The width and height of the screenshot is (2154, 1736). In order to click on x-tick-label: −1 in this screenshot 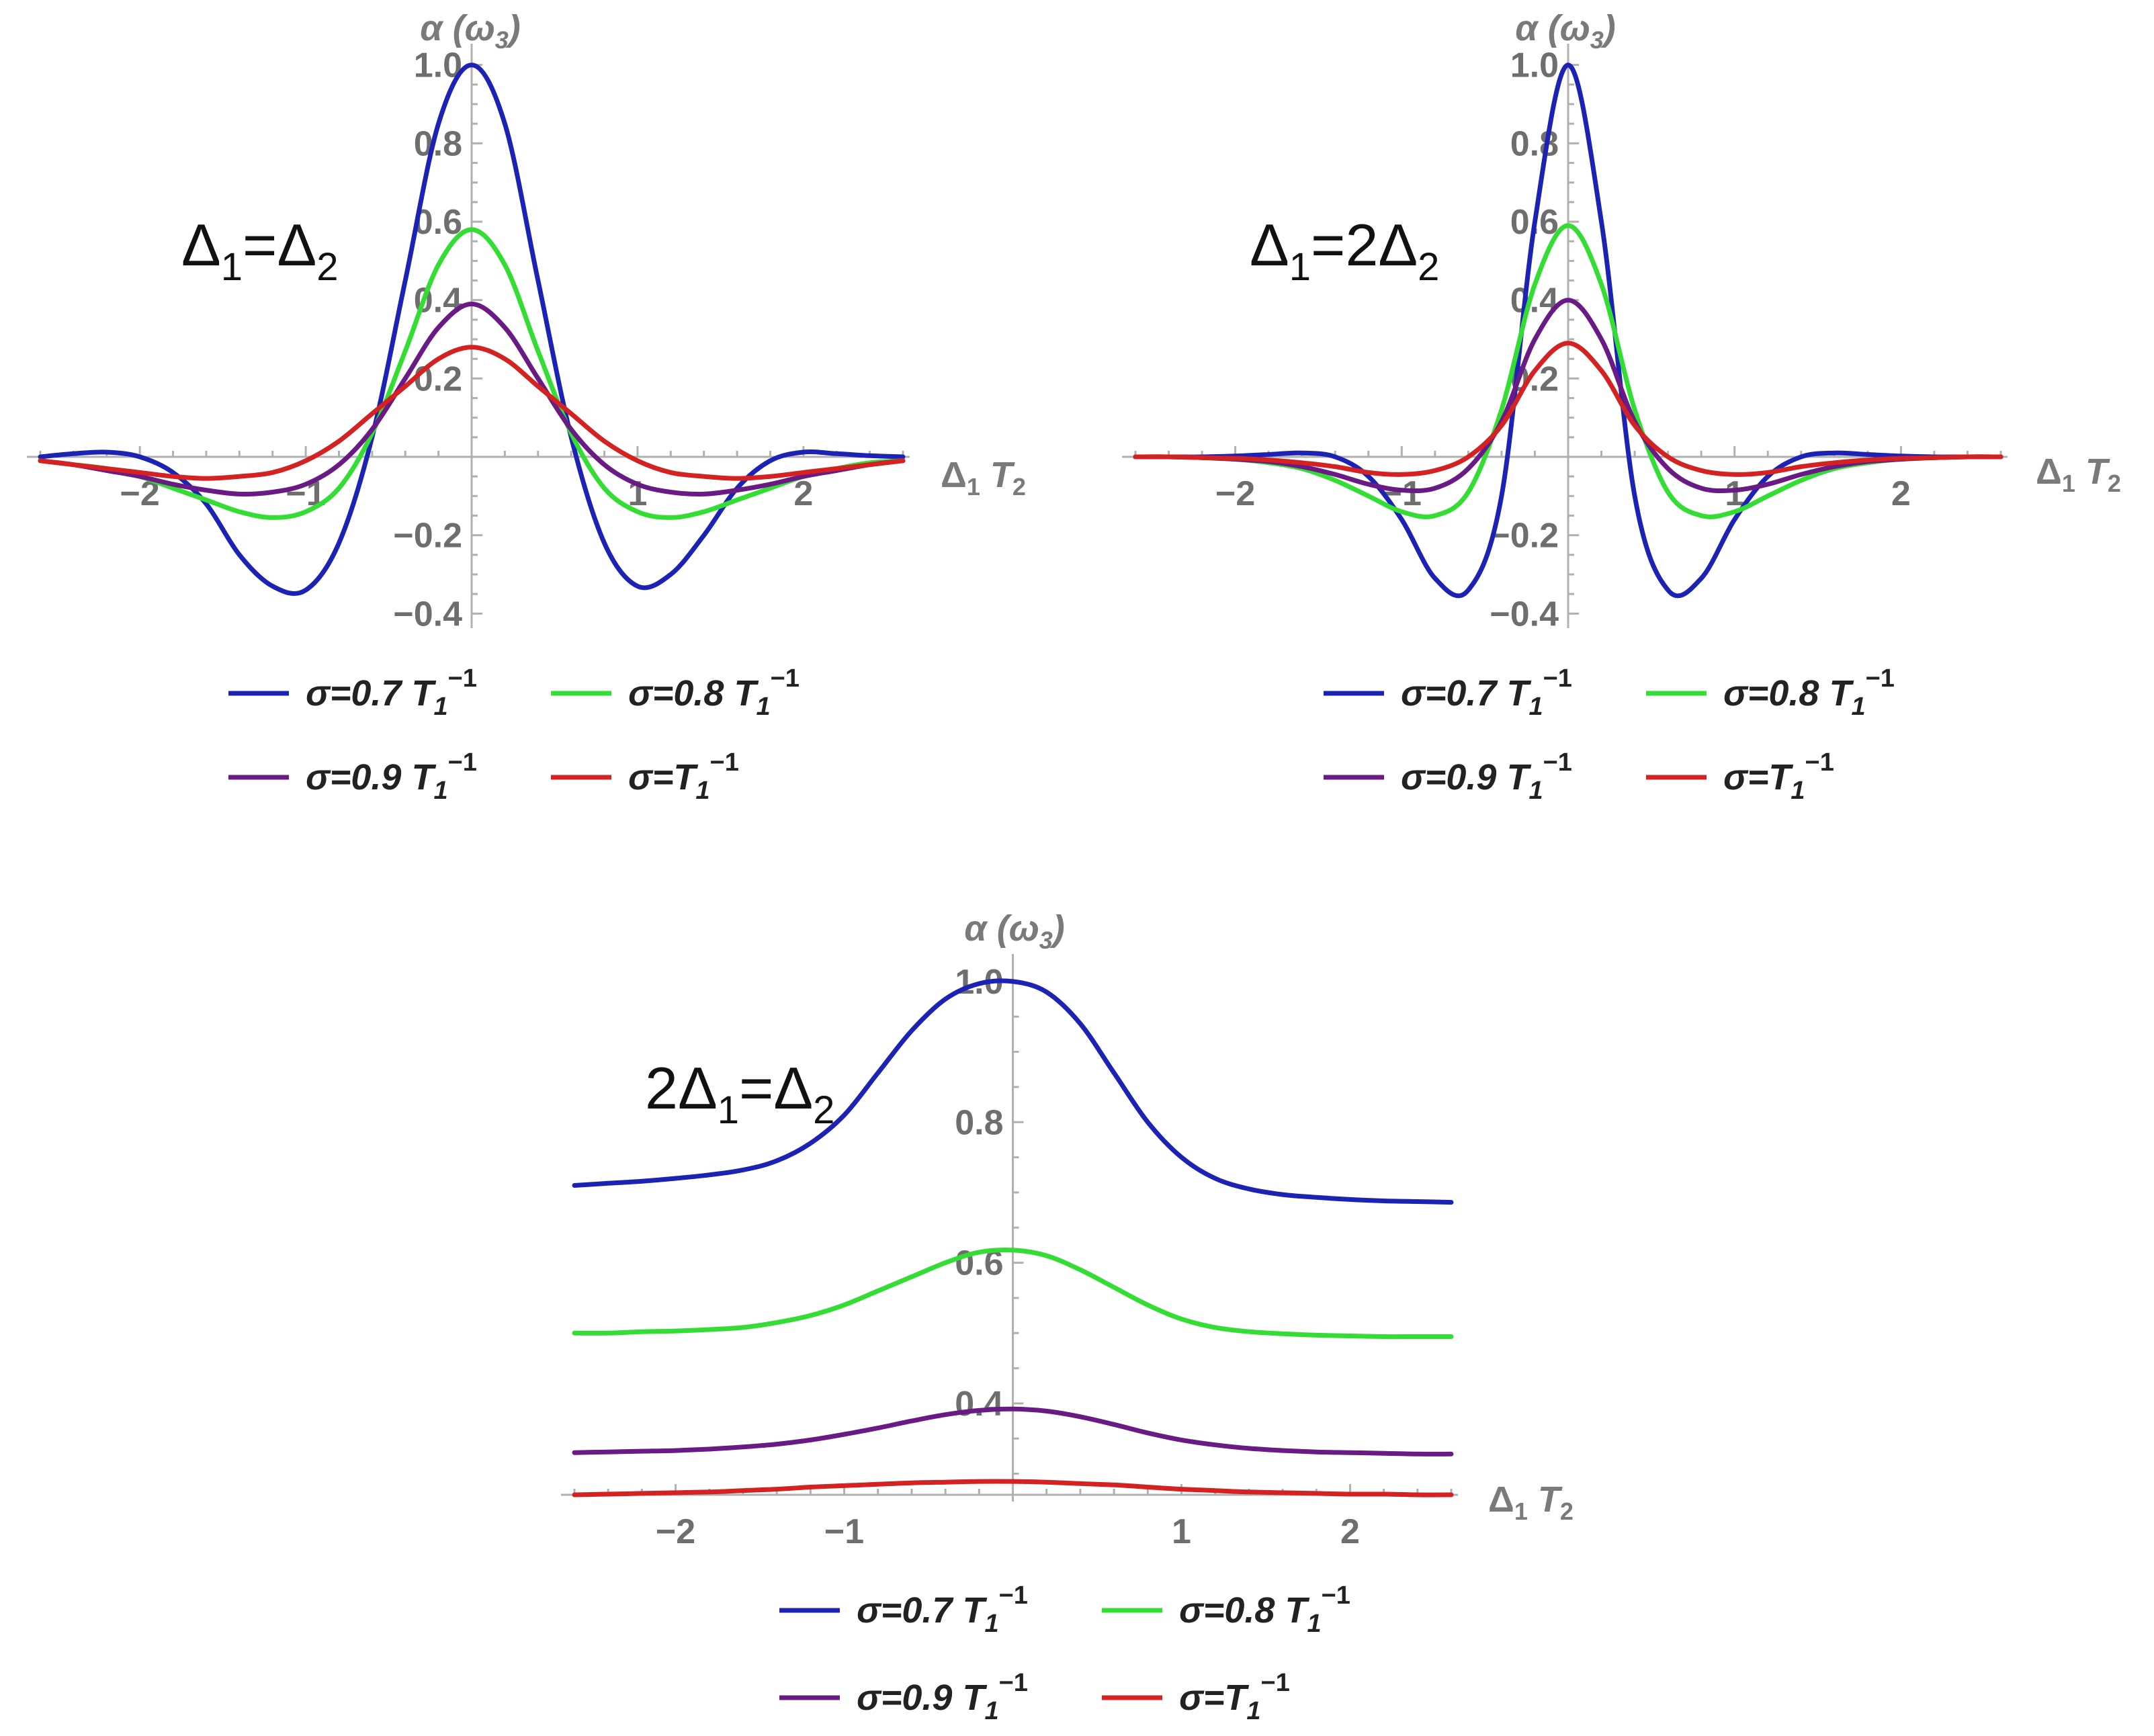, I will do `click(844, 1531)`.